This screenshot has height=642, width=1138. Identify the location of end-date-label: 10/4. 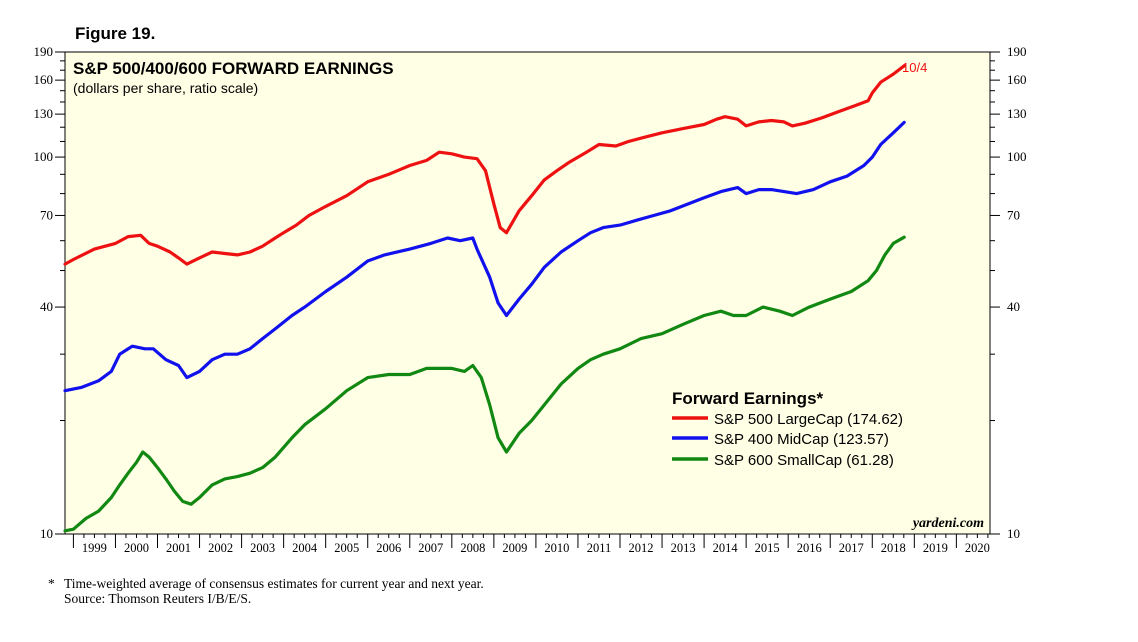
(914, 67).